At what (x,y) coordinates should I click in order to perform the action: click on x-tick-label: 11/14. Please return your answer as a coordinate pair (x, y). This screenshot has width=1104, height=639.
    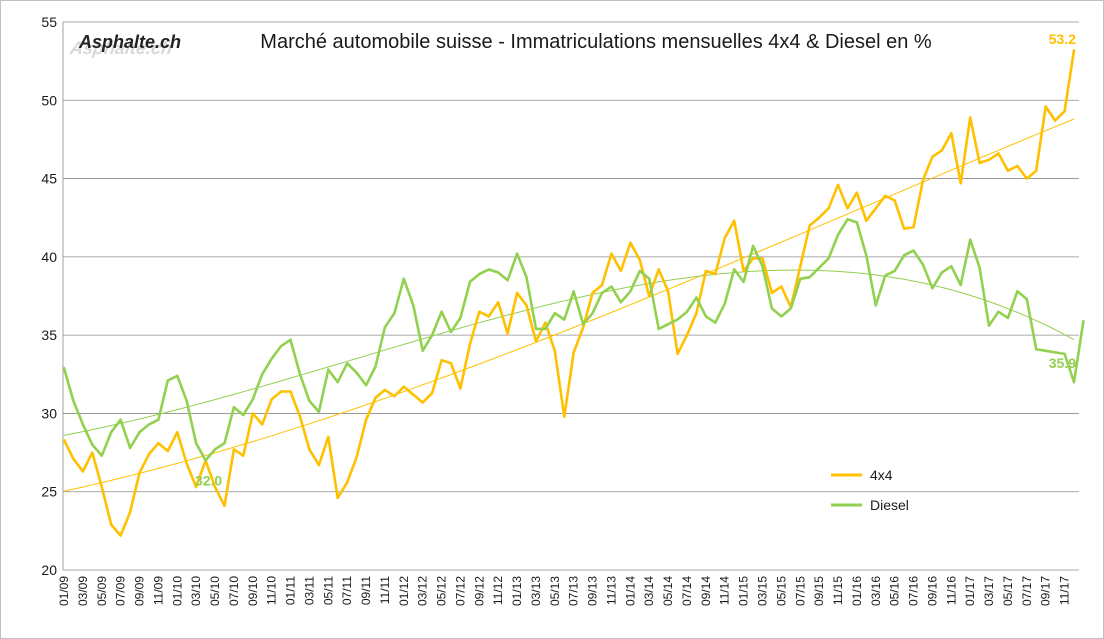
    Looking at the image, I should click on (725, 590).